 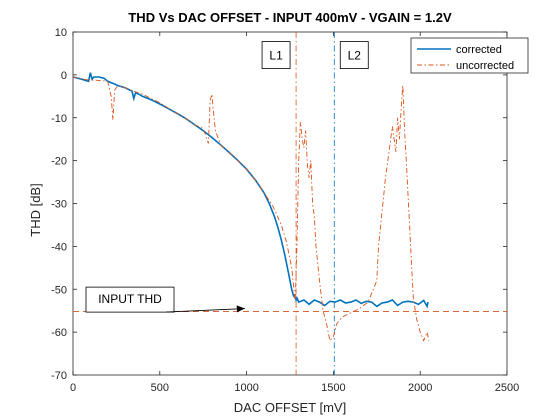 I want to click on x-tick-label: 2500, so click(x=507, y=388).